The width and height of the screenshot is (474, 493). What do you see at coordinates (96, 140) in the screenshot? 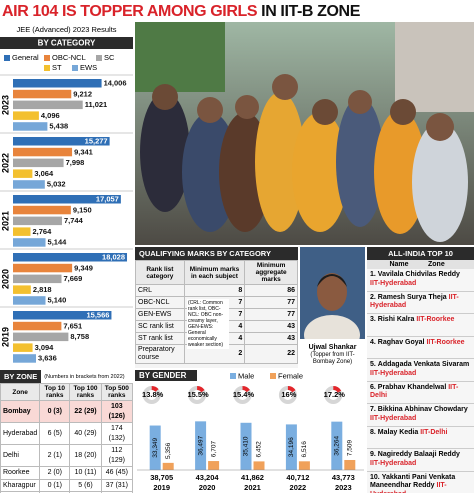
I see `value-label: 15,277` at bounding box center [96, 140].